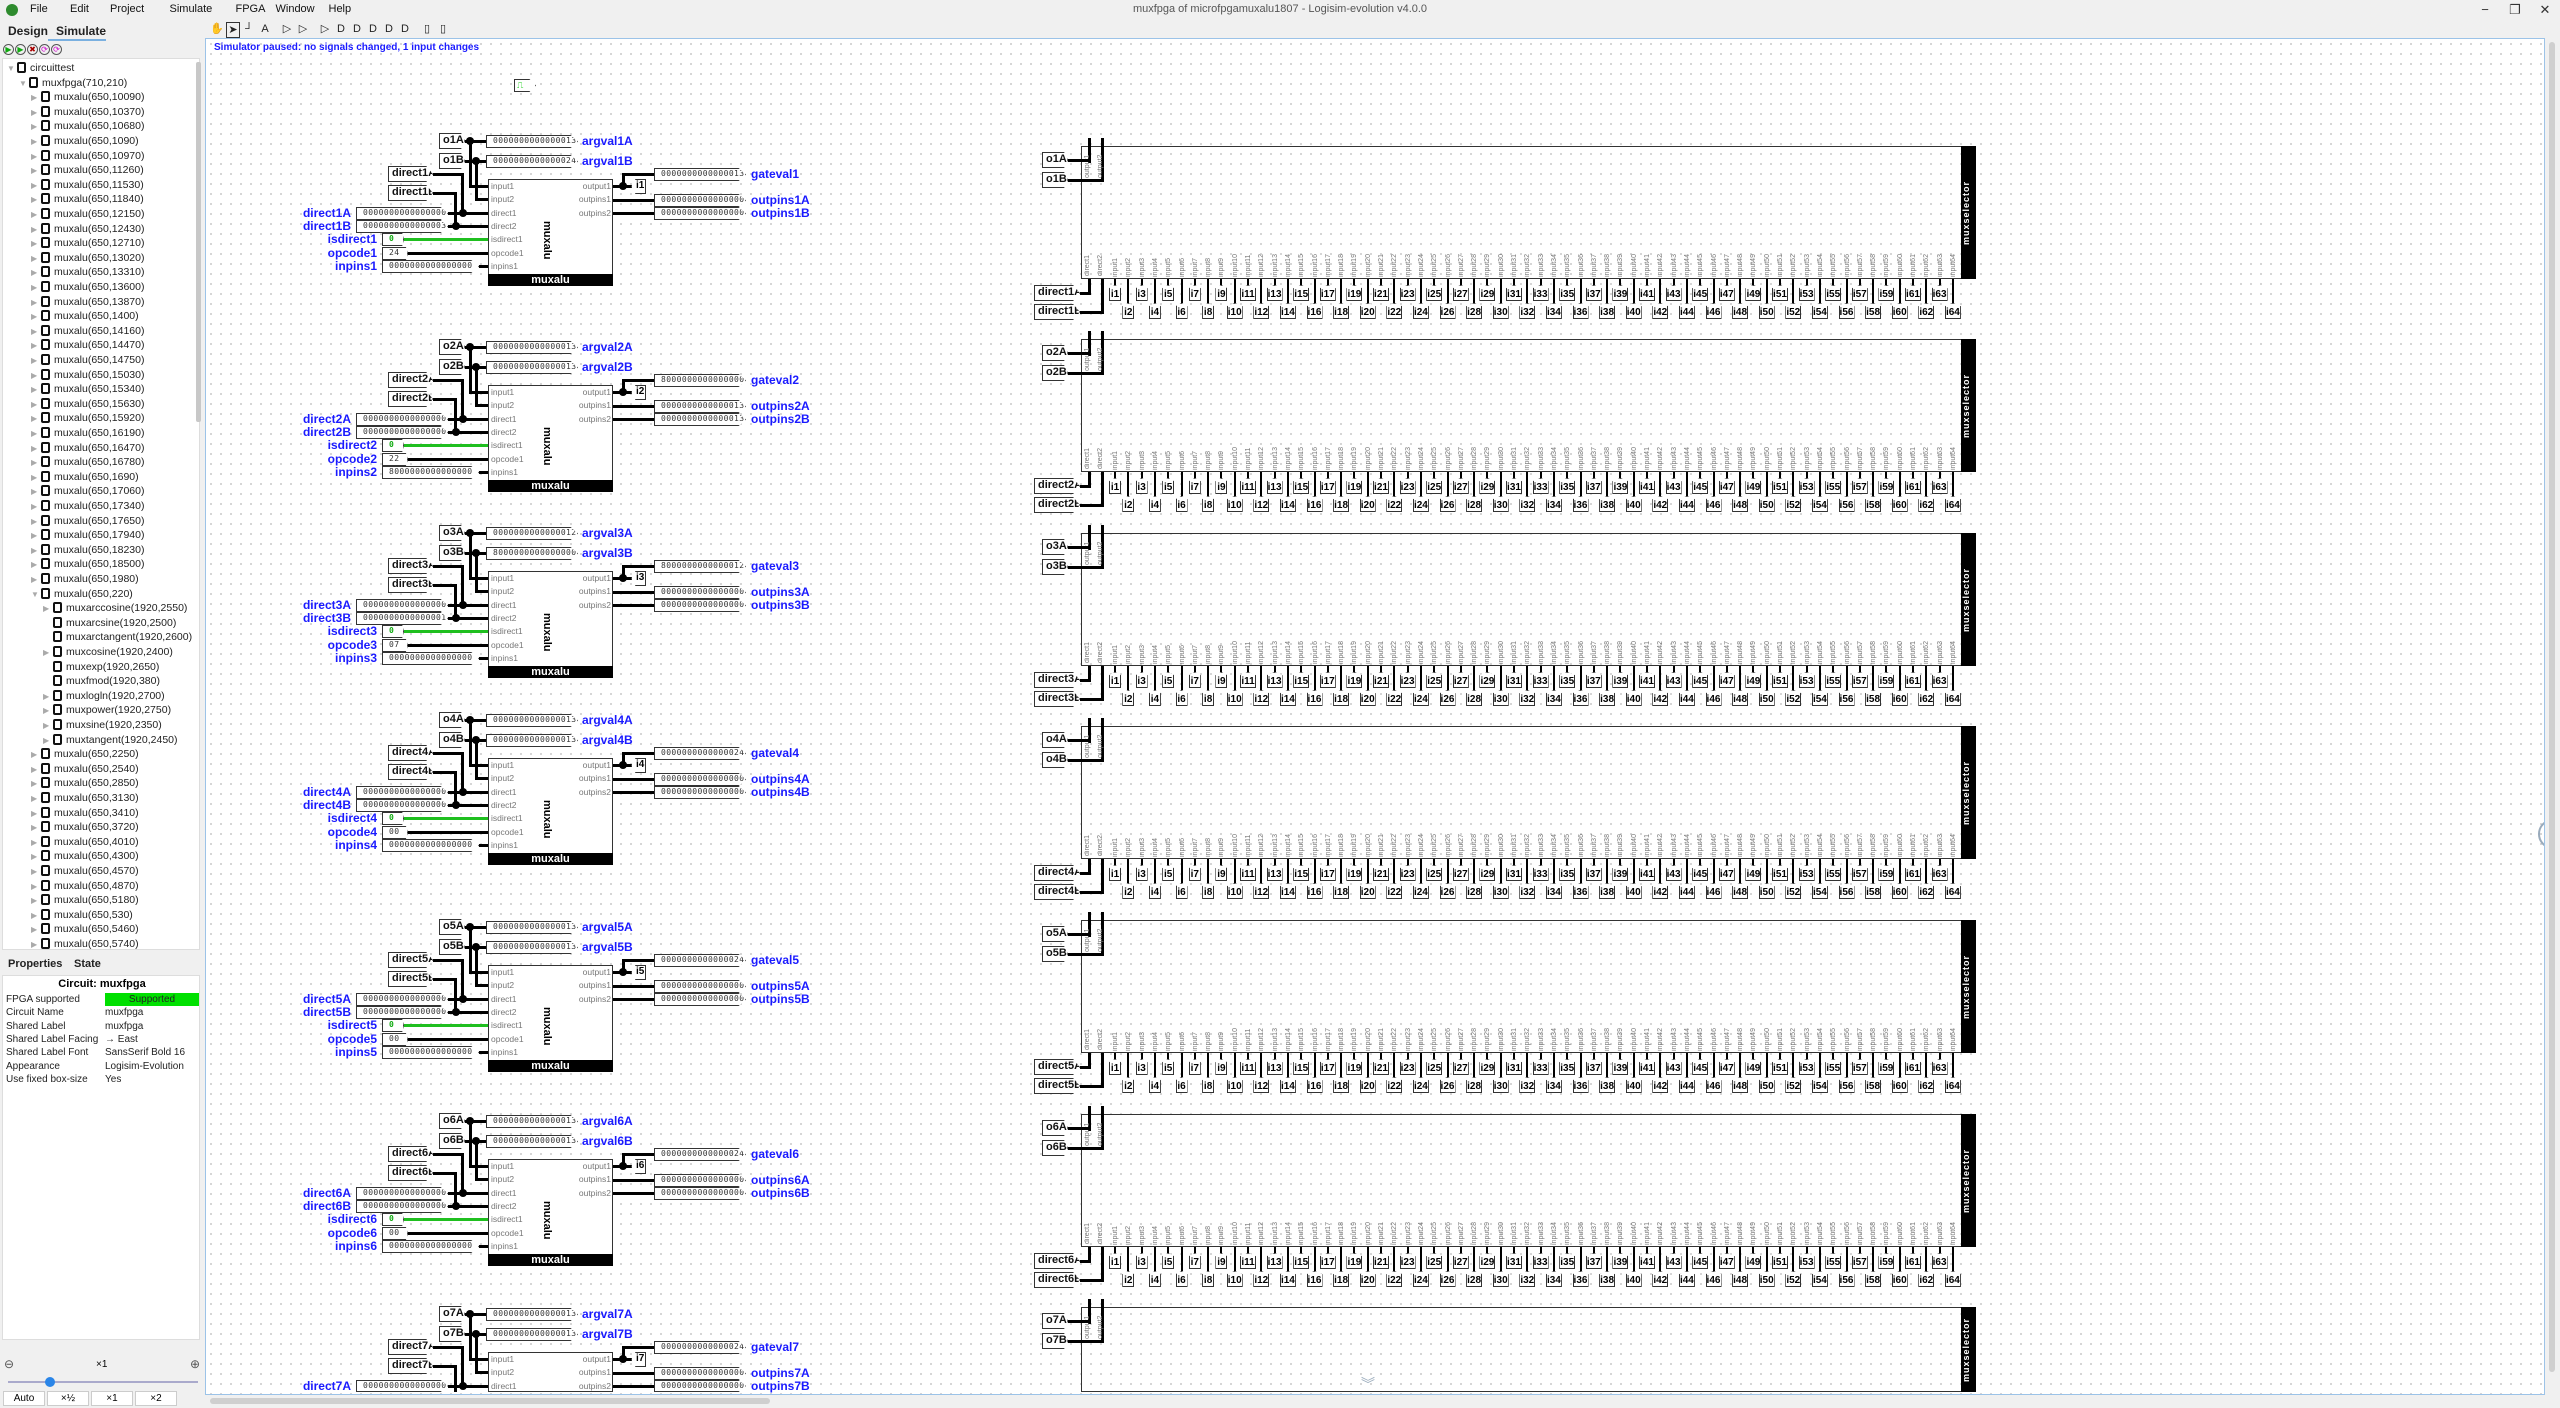 The height and width of the screenshot is (1408, 2560). Describe the element at coordinates (402, 605) in the screenshot. I see `input-pin-direct3A: 0000000000000000` at that location.